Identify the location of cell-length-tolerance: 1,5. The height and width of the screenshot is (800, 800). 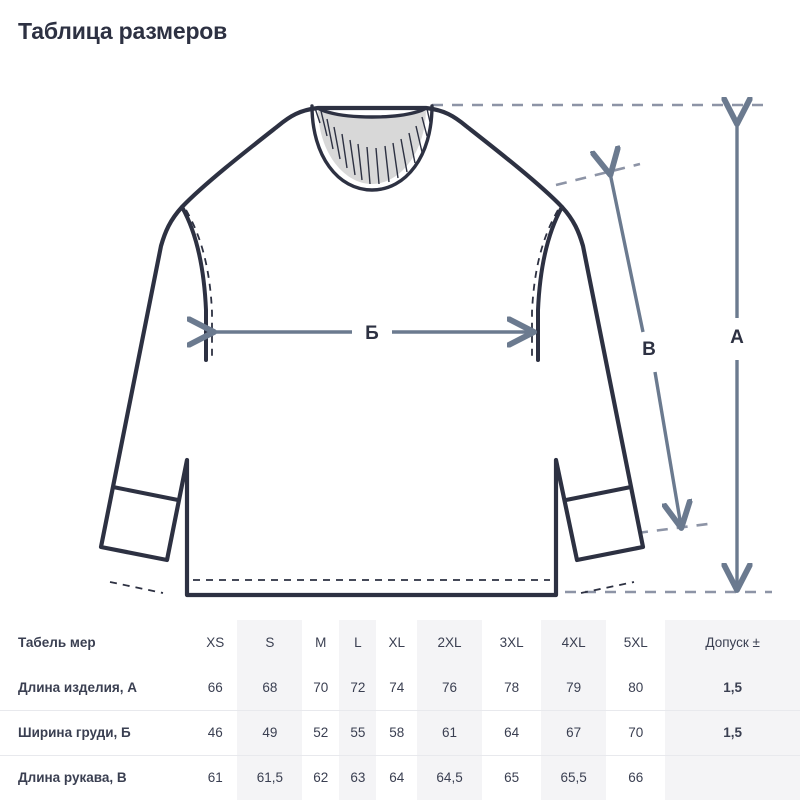
(732, 688).